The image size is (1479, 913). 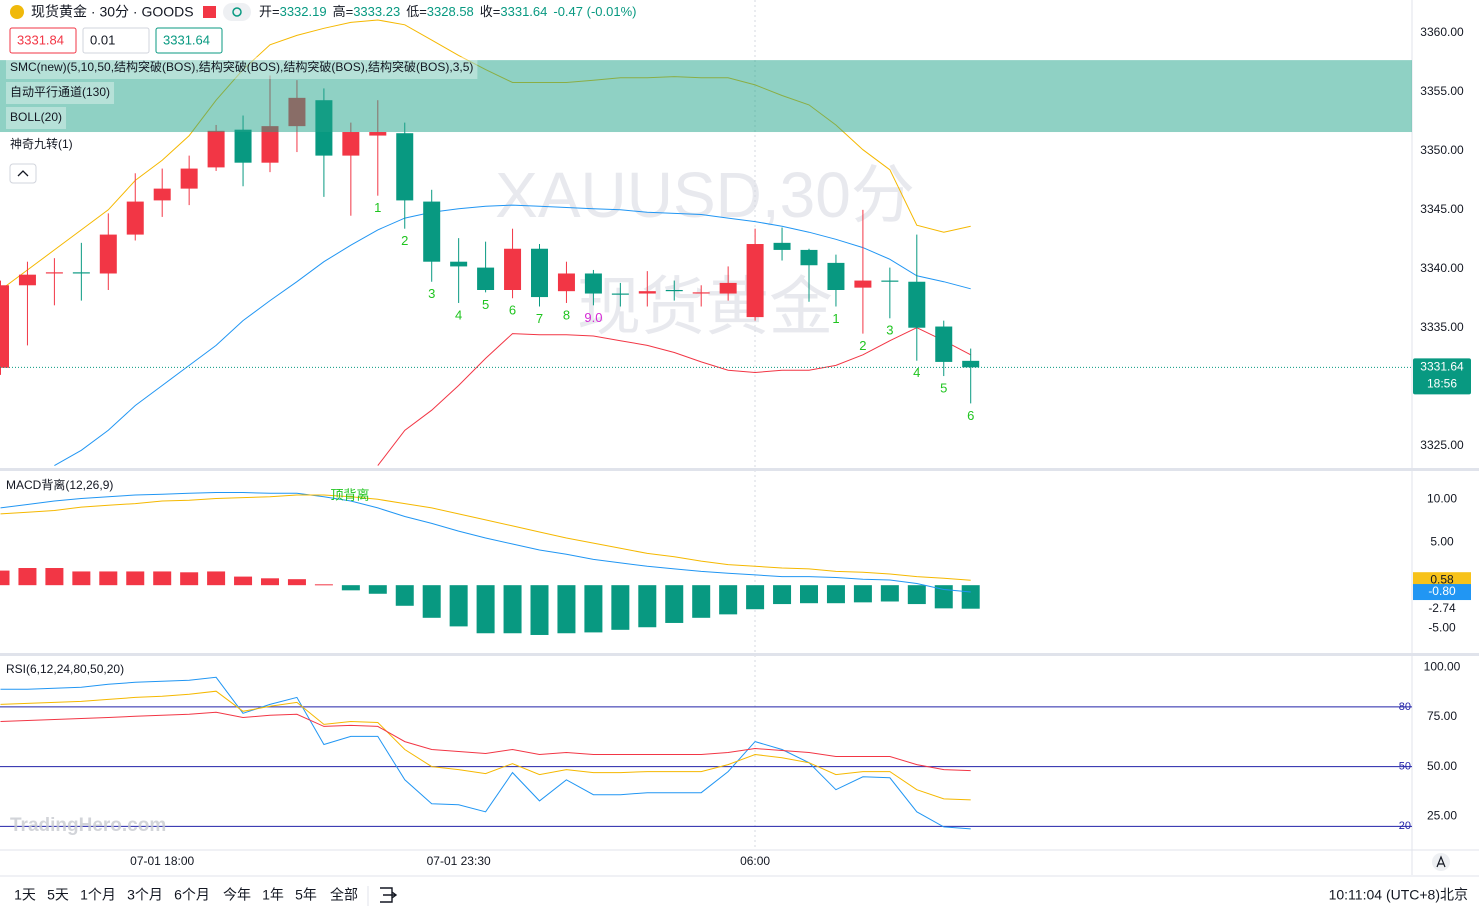 I want to click on countdown-label: 18:56, so click(x=1442, y=383).